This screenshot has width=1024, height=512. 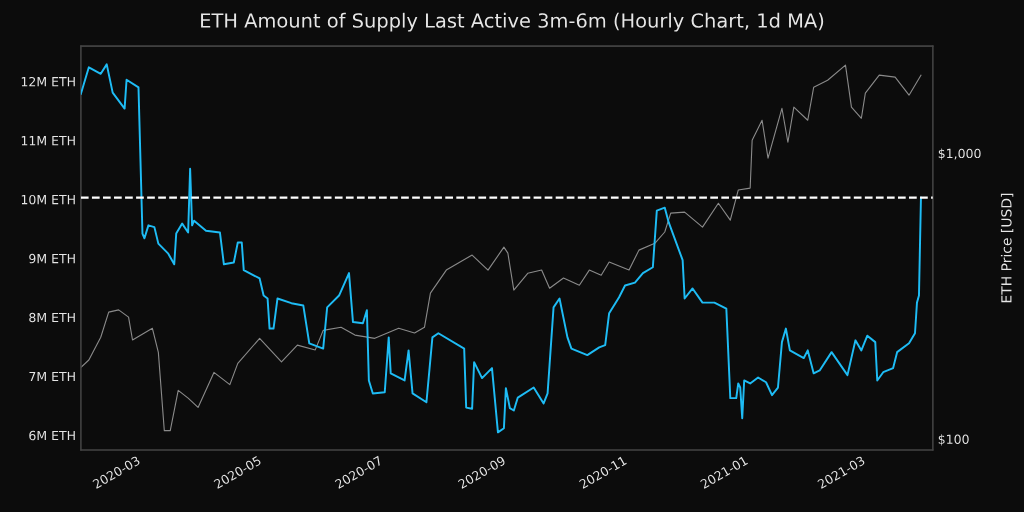 What do you see at coordinates (52, 376) in the screenshot?
I see `y-tick-label: 7M ETH` at bounding box center [52, 376].